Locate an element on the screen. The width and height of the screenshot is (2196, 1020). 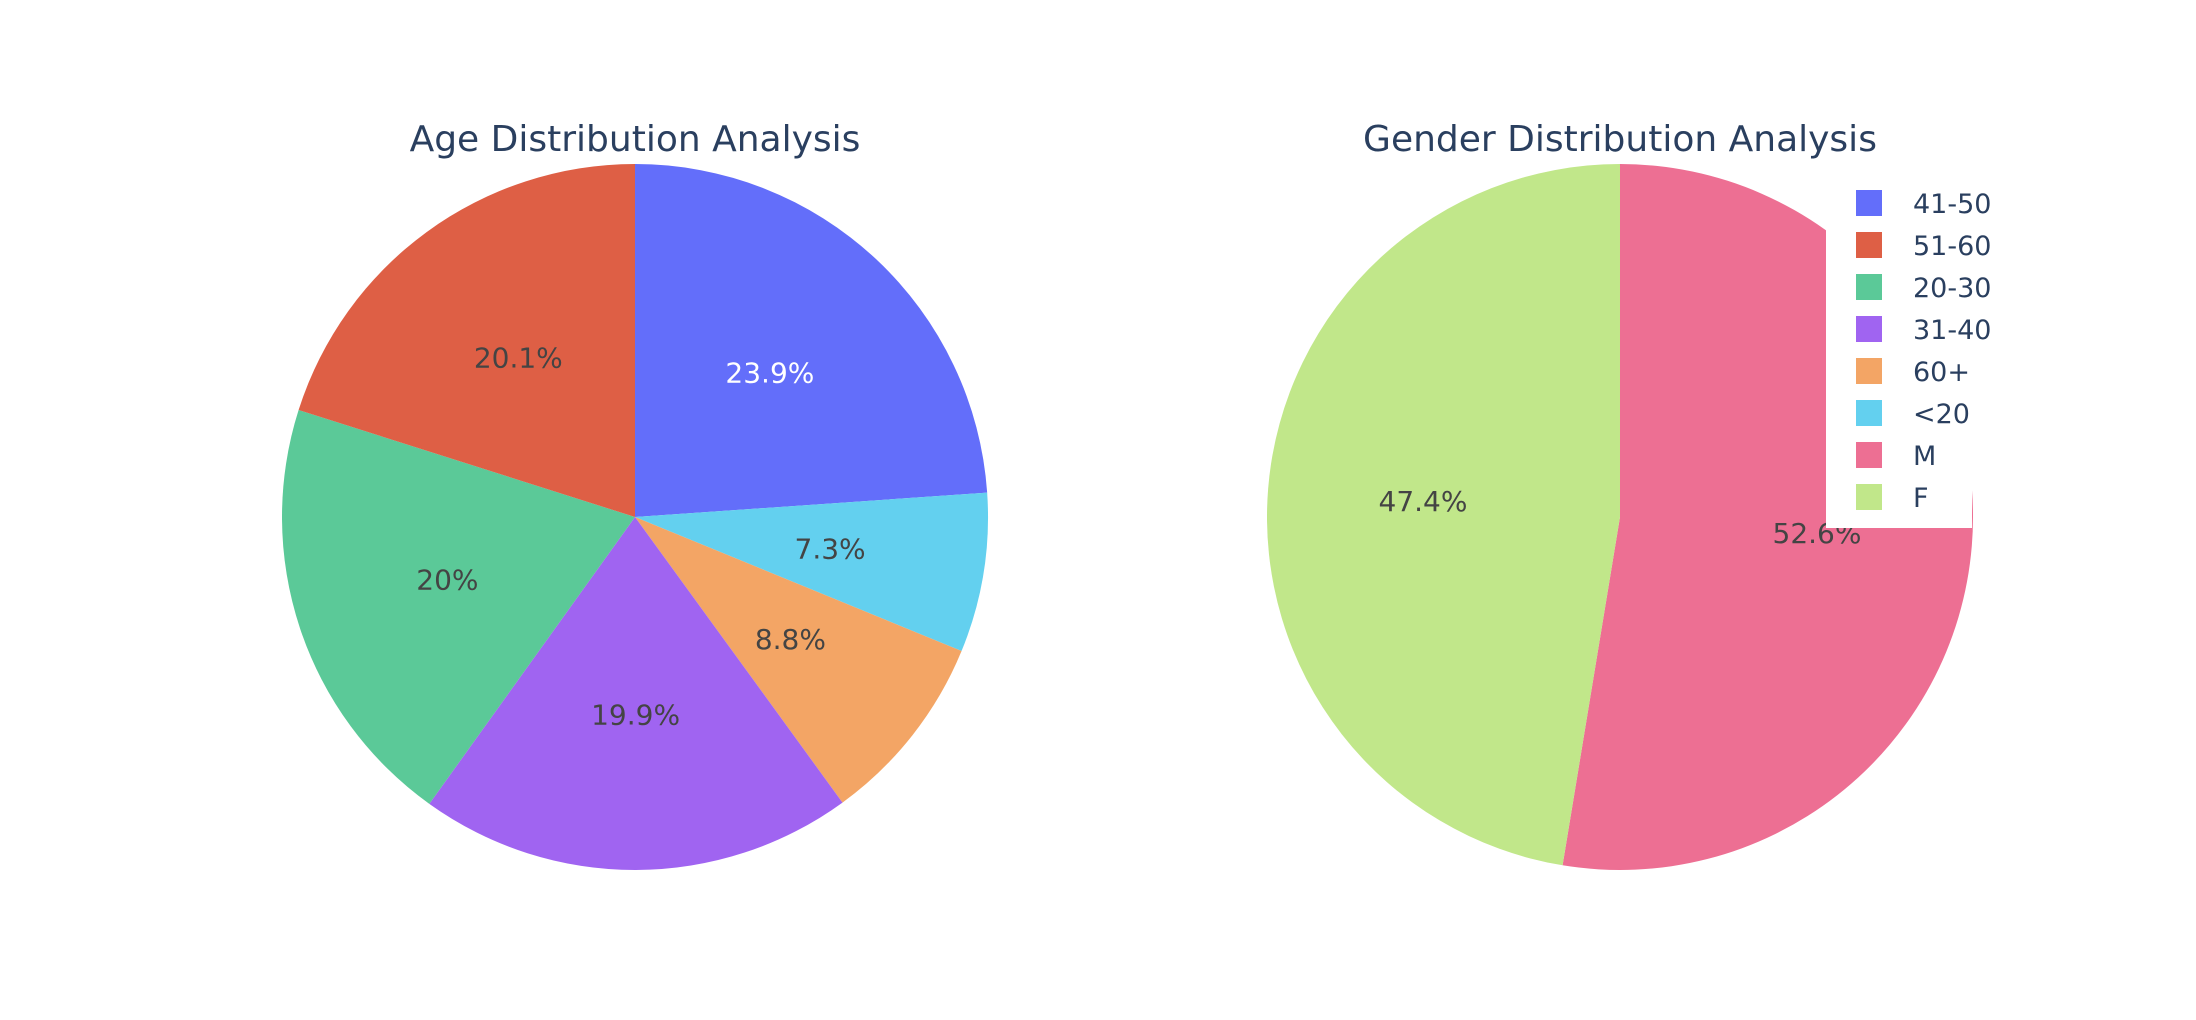
slice-label-51-60: 20.1% is located at coordinates (518, 357).